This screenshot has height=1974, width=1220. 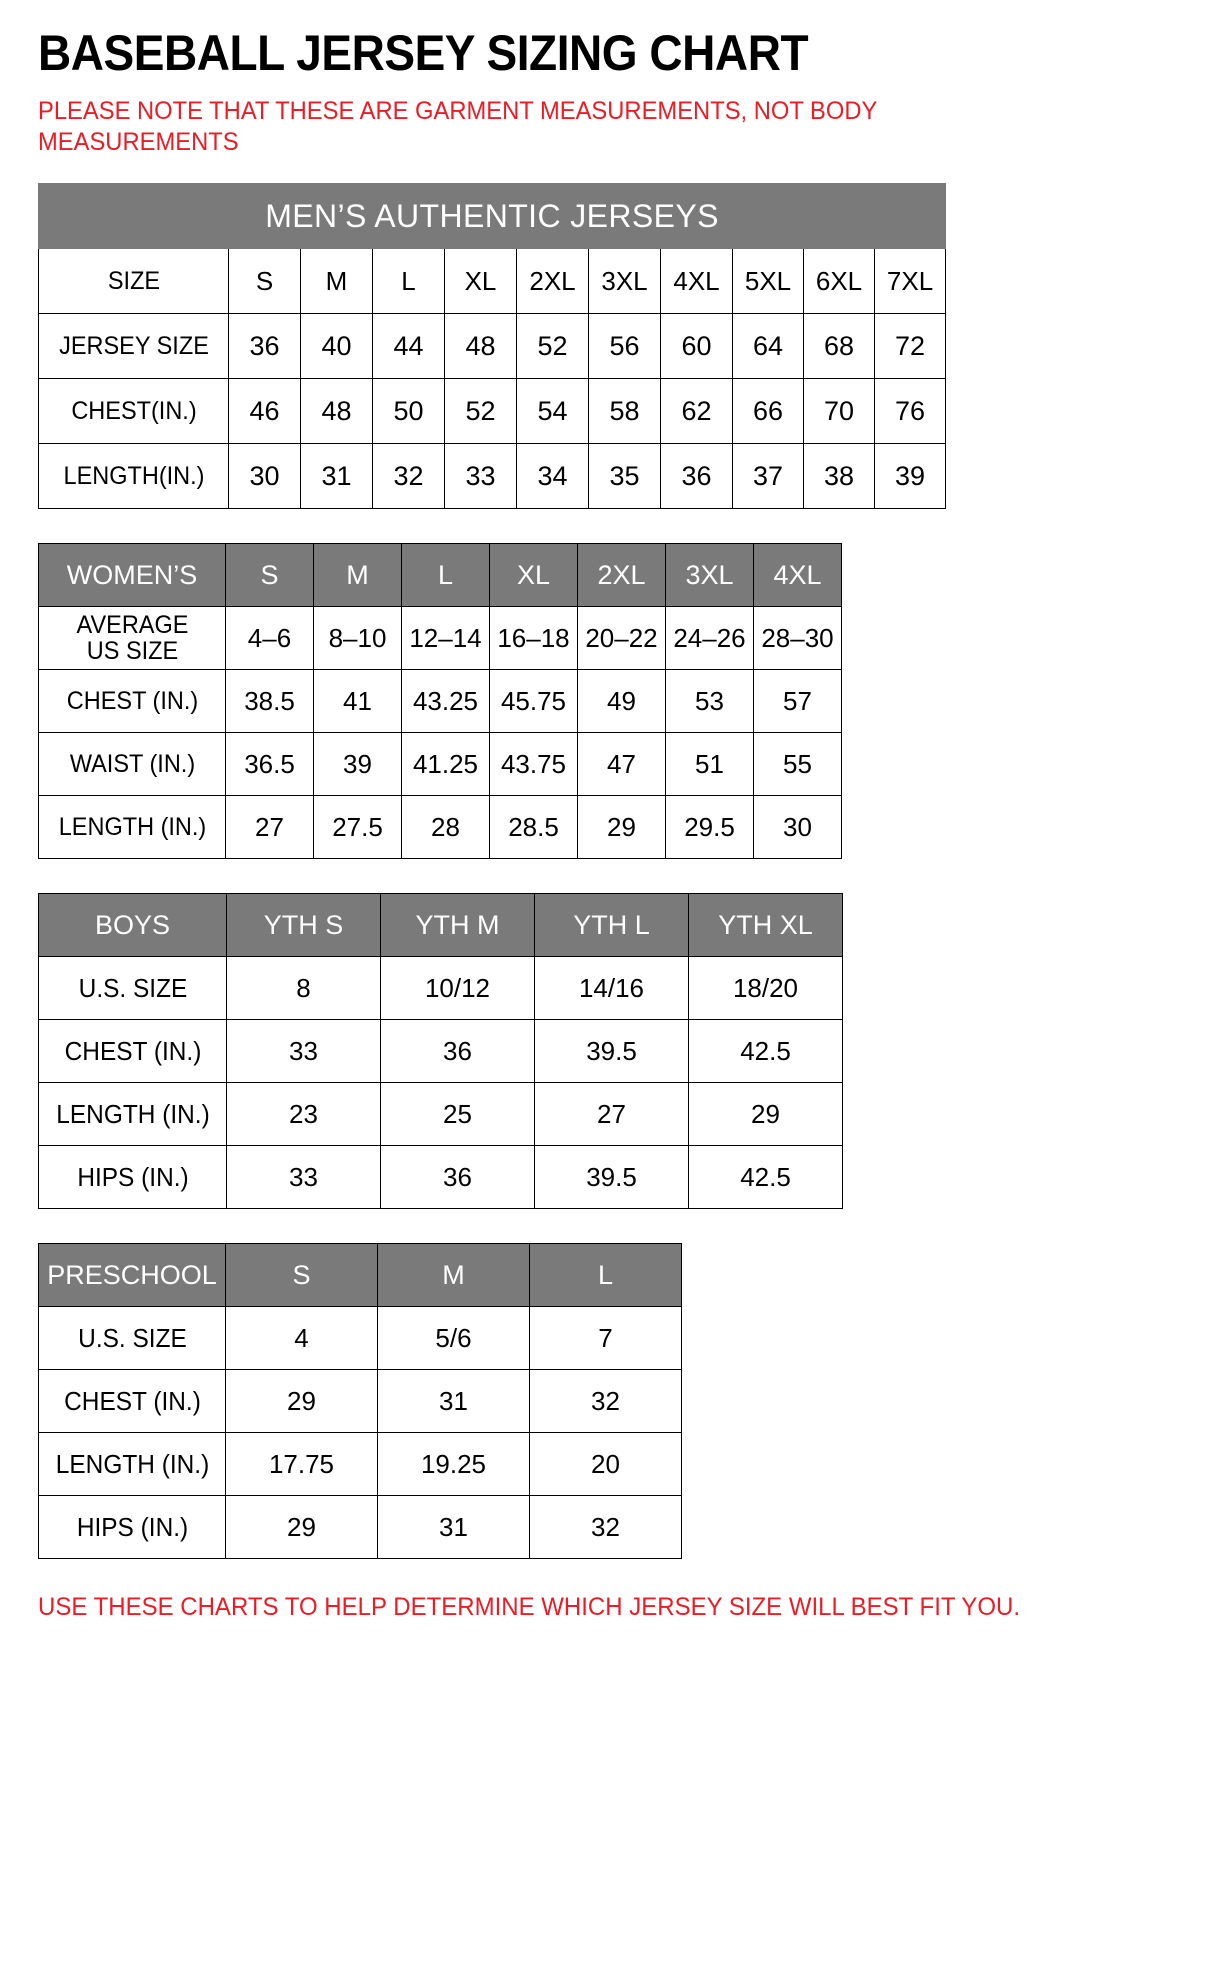 What do you see at coordinates (611, 925) in the screenshot?
I see `boys-col-yth-l: YTH L` at bounding box center [611, 925].